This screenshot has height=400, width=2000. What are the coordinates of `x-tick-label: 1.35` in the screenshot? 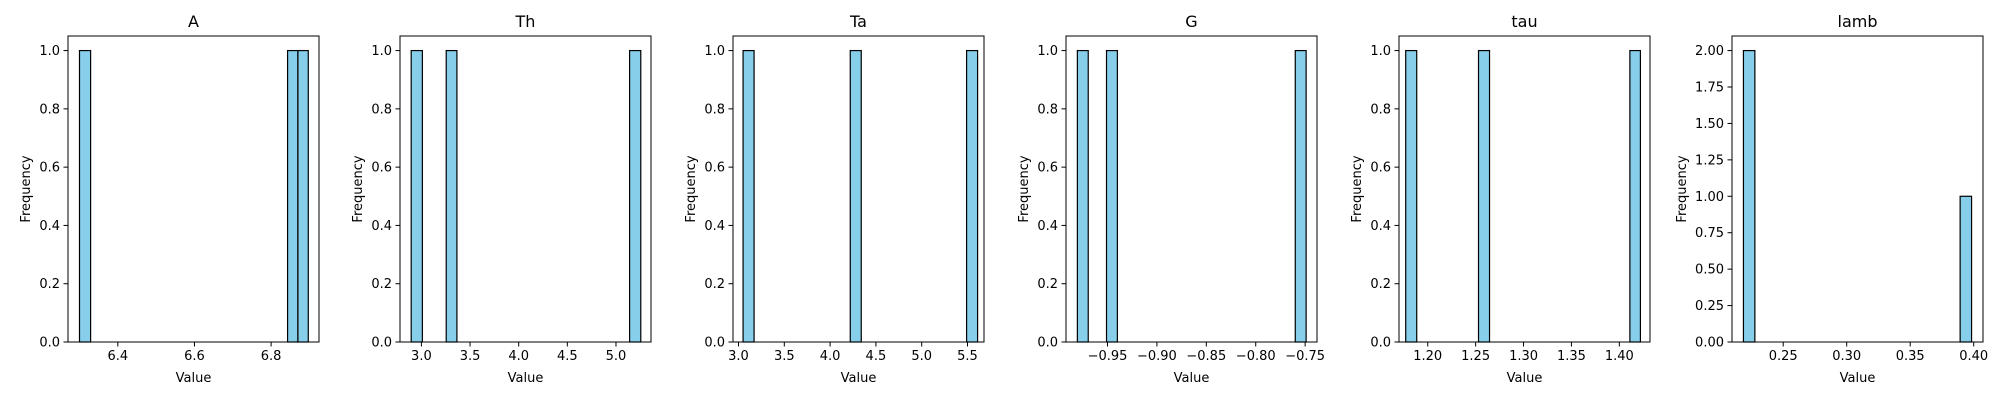 It's located at (1571, 356).